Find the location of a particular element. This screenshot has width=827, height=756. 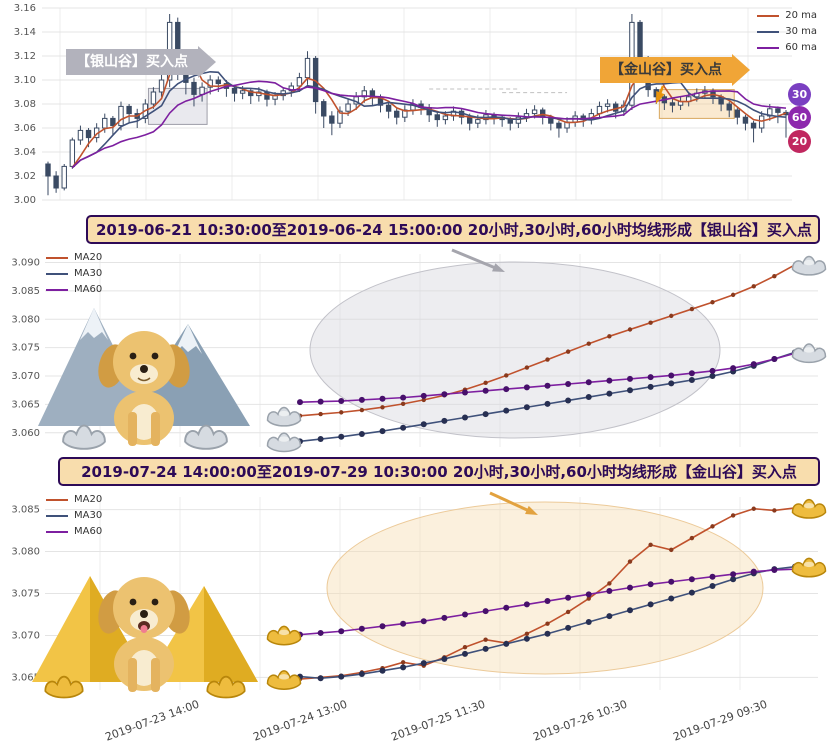

svg-text: 3.00 is located at coordinates (25, 200).